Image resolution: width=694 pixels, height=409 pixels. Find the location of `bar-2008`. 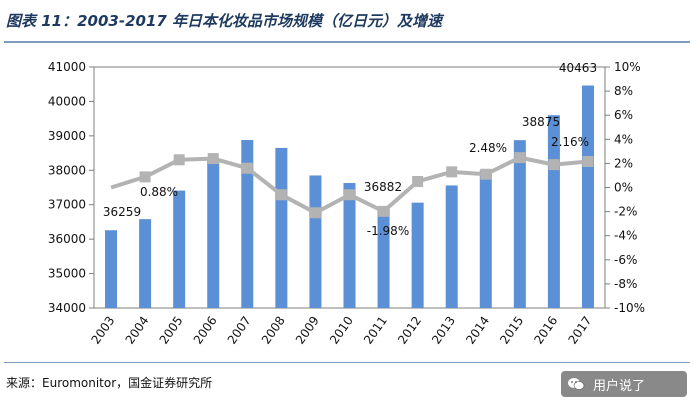

bar-2008 is located at coordinates (281, 227).